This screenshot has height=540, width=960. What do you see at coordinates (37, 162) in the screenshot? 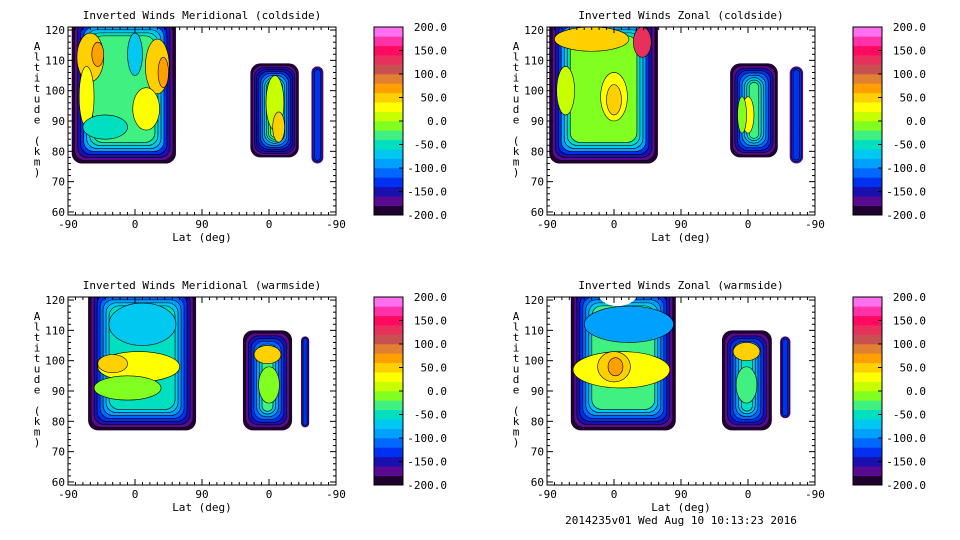
I see `y-axis-label-char: m` at bounding box center [37, 162].